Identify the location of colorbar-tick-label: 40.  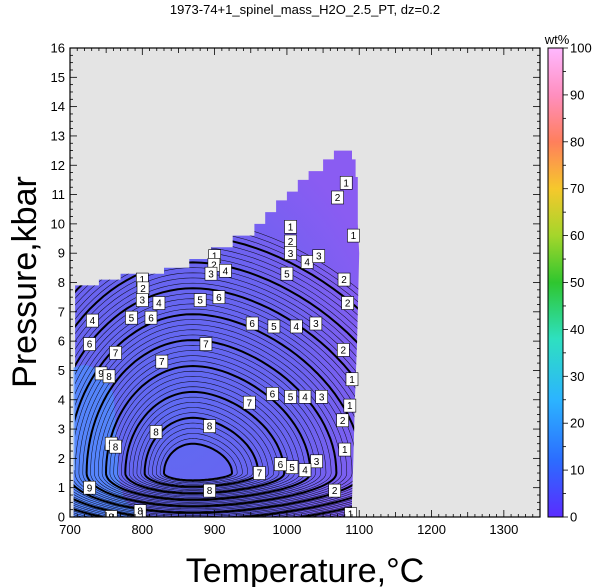
(577, 329).